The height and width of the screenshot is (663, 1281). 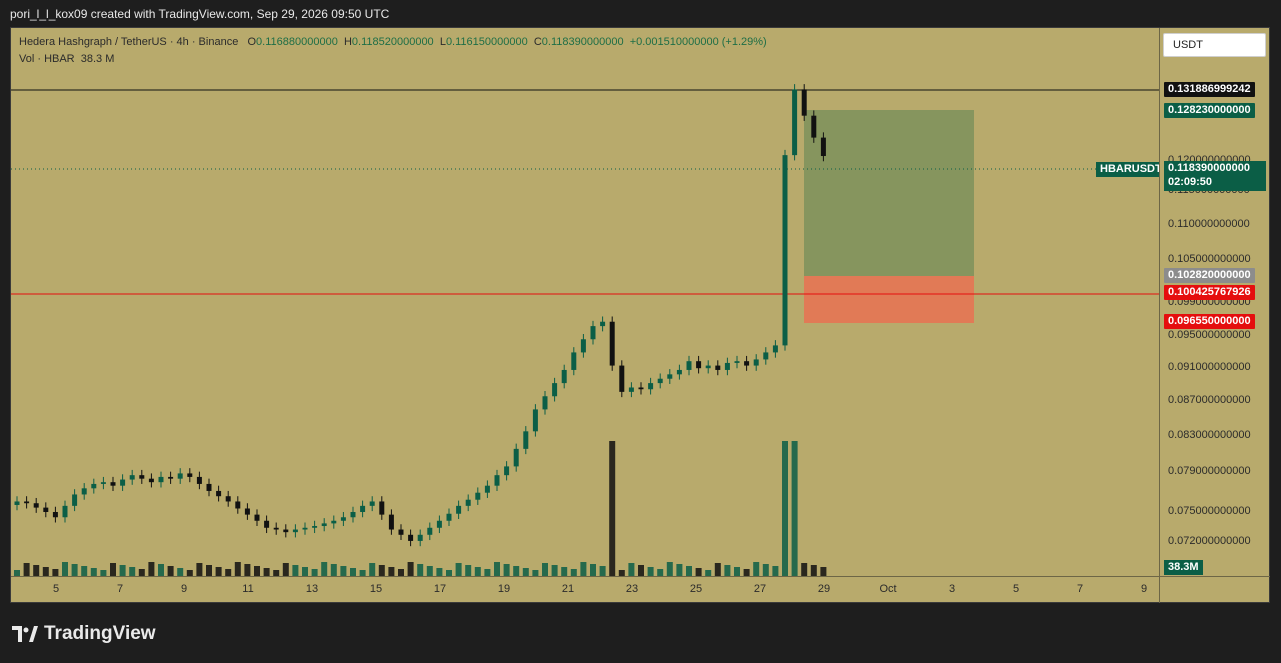 What do you see at coordinates (582, 42) in the screenshot?
I see `legend-close: 0.118390000000` at bounding box center [582, 42].